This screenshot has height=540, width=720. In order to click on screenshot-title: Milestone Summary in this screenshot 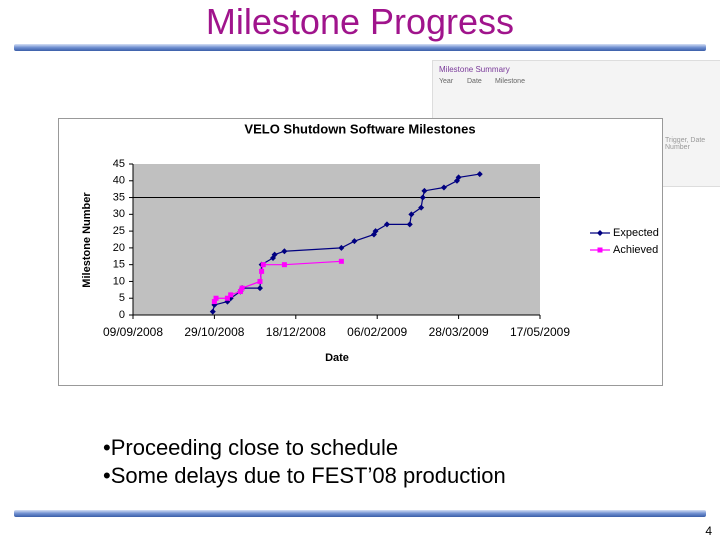, I will do `click(474, 69)`.